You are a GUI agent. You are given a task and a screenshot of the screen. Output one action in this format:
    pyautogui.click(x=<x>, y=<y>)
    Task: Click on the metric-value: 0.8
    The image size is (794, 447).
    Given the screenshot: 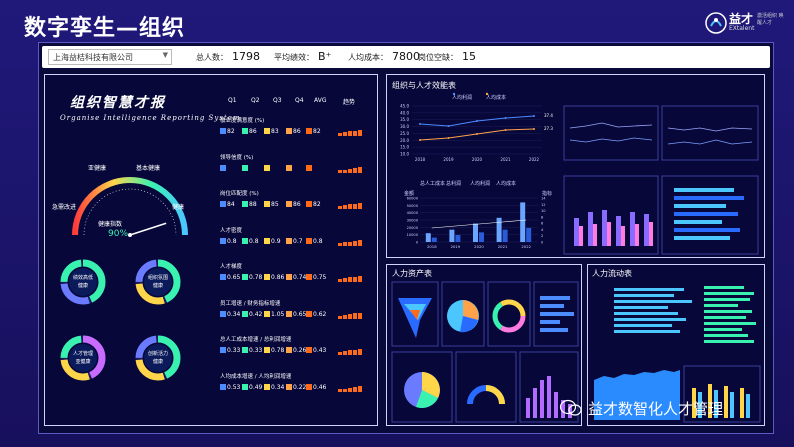 What is the action you would take?
    pyautogui.click(x=318, y=241)
    